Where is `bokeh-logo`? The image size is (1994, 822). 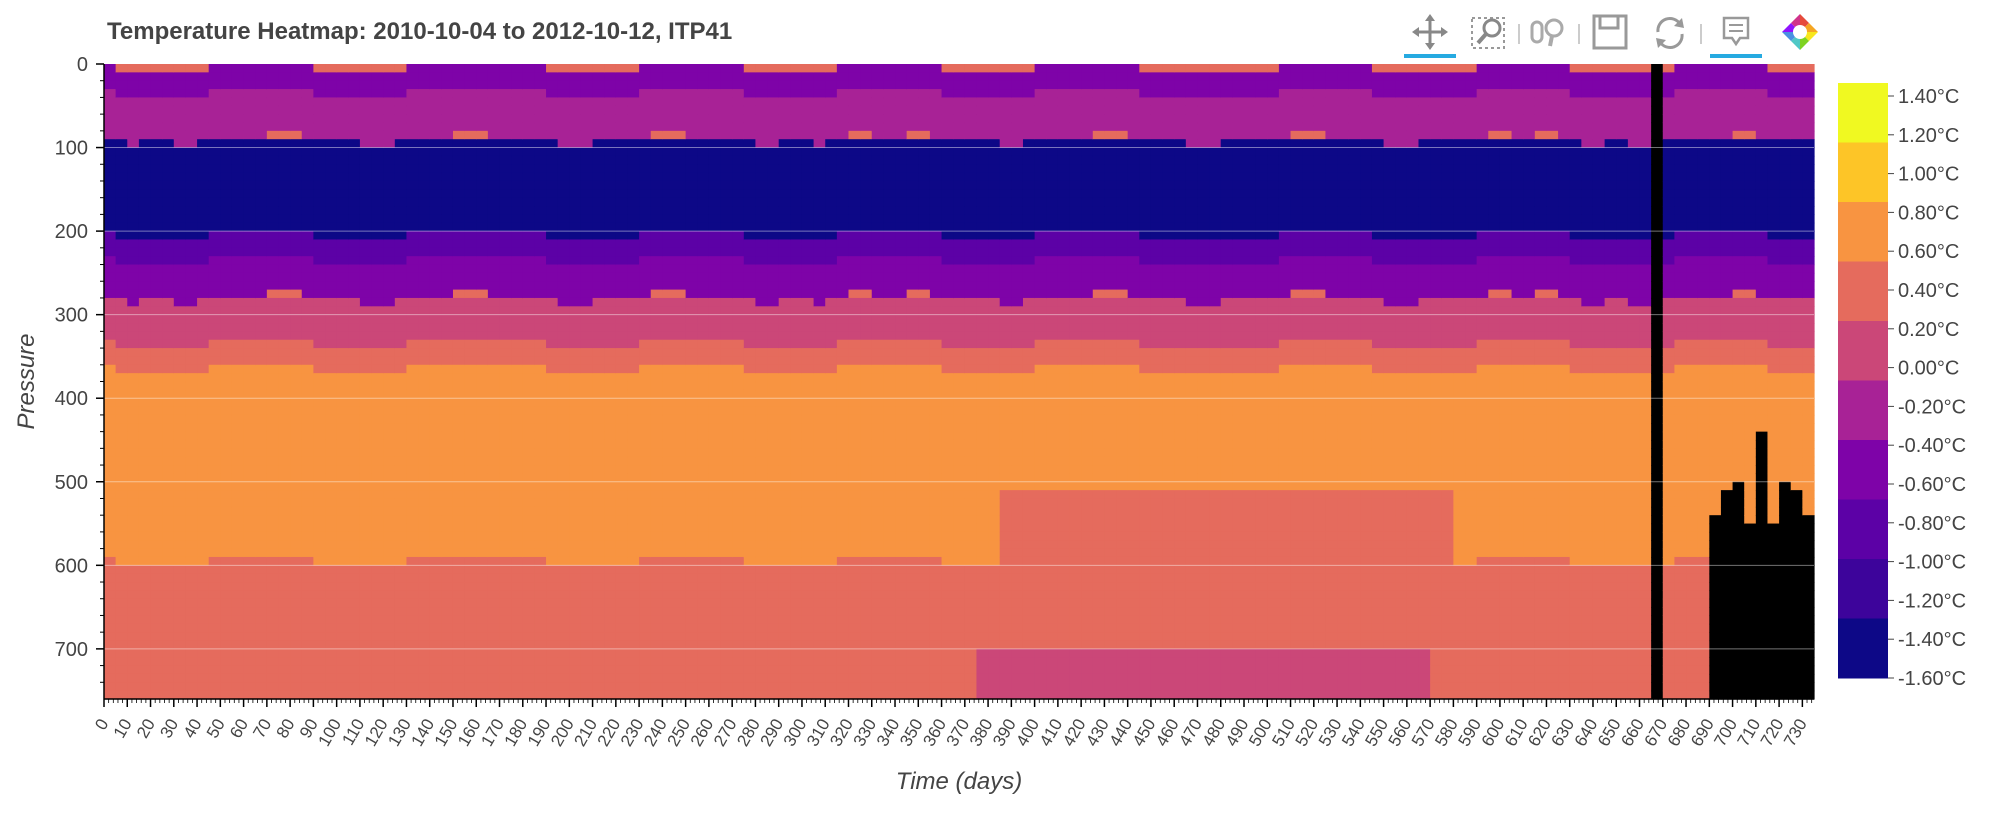 bokeh-logo is located at coordinates (1800, 32).